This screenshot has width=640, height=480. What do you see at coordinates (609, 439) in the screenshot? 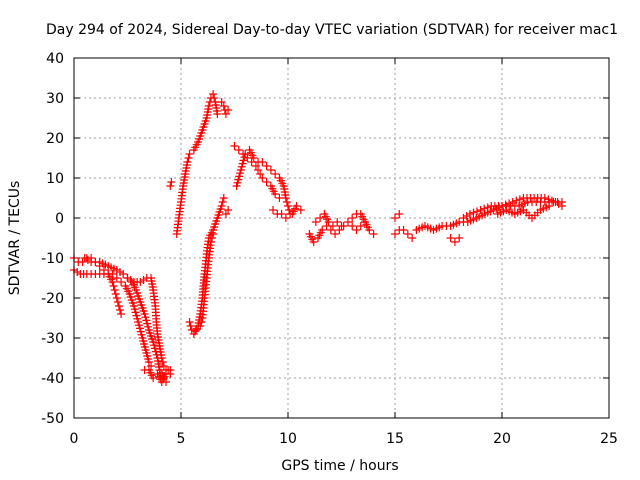
I see `x-tick-label: 25` at bounding box center [609, 439].